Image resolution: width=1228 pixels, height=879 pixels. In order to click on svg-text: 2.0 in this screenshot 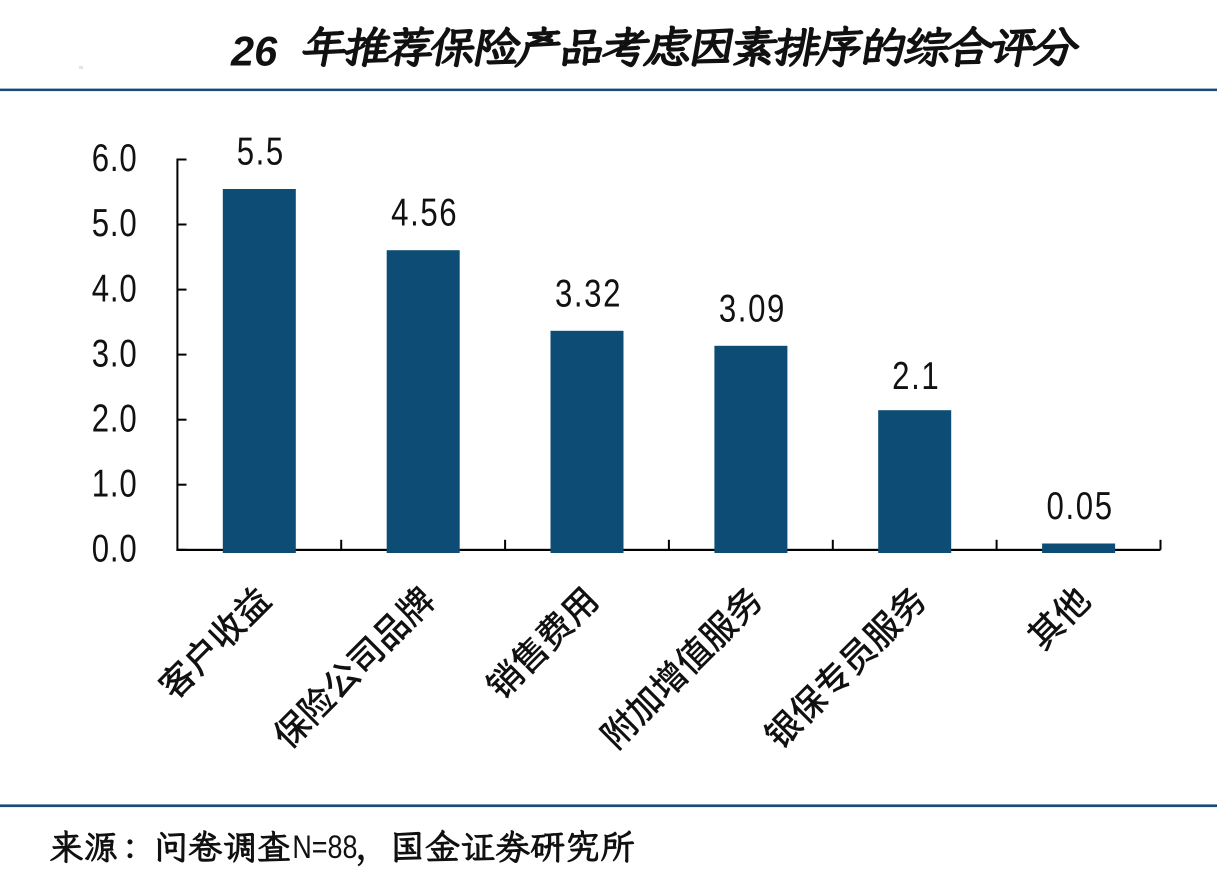, I will do `click(115, 418)`.